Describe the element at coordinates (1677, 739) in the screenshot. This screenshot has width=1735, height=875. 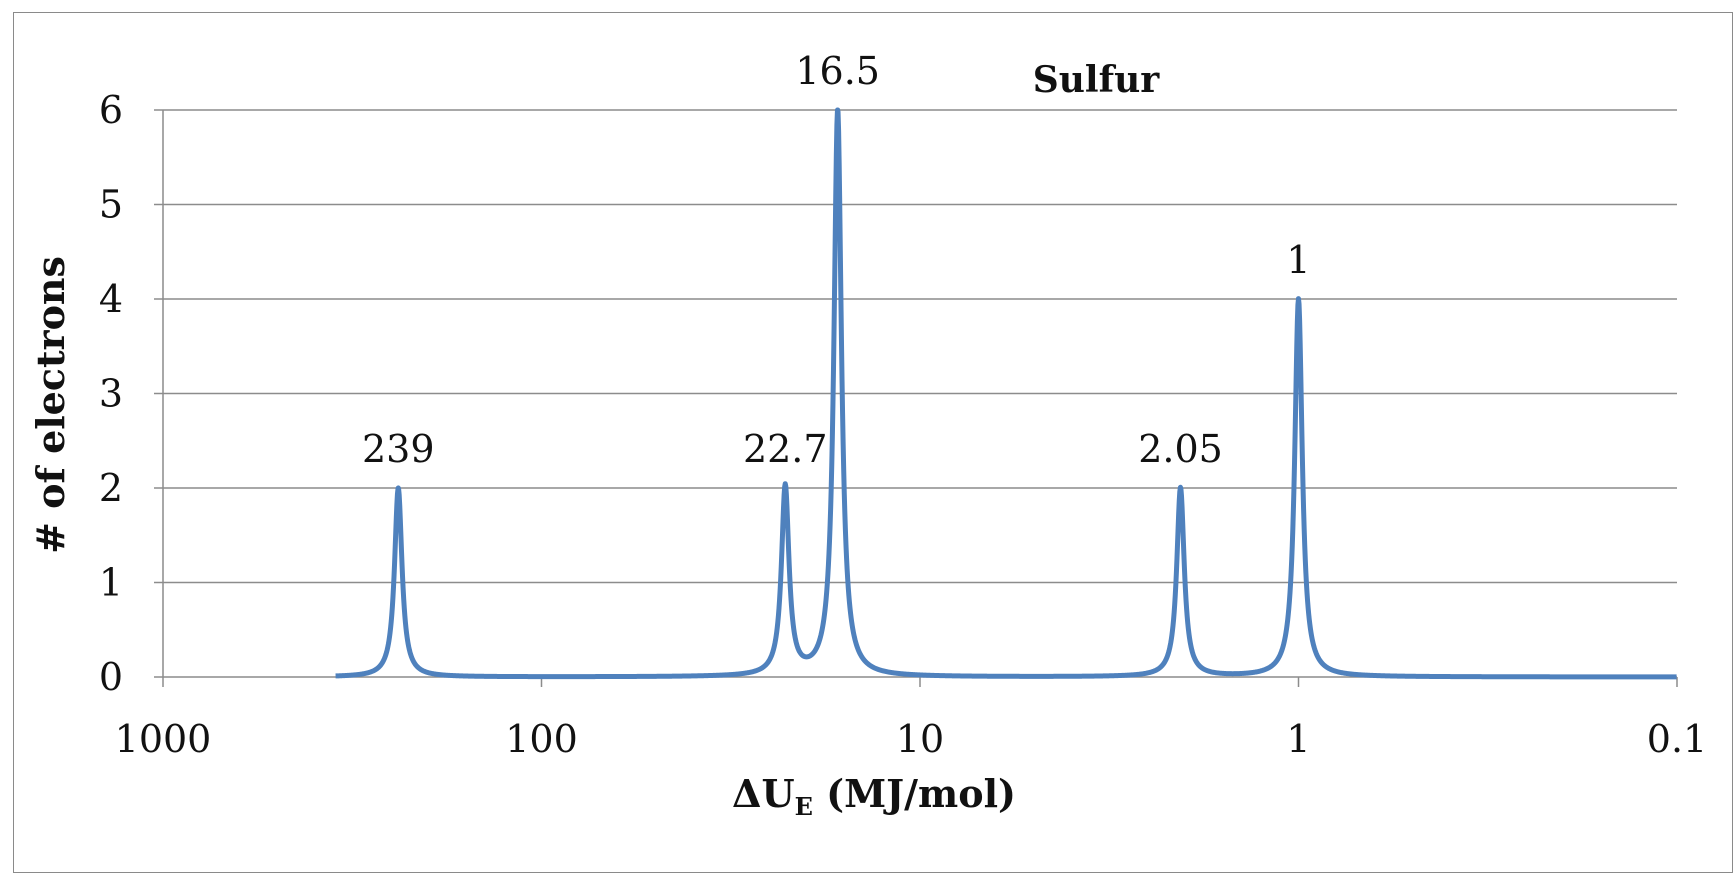
I see `x-tick-label: 0.1` at that location.